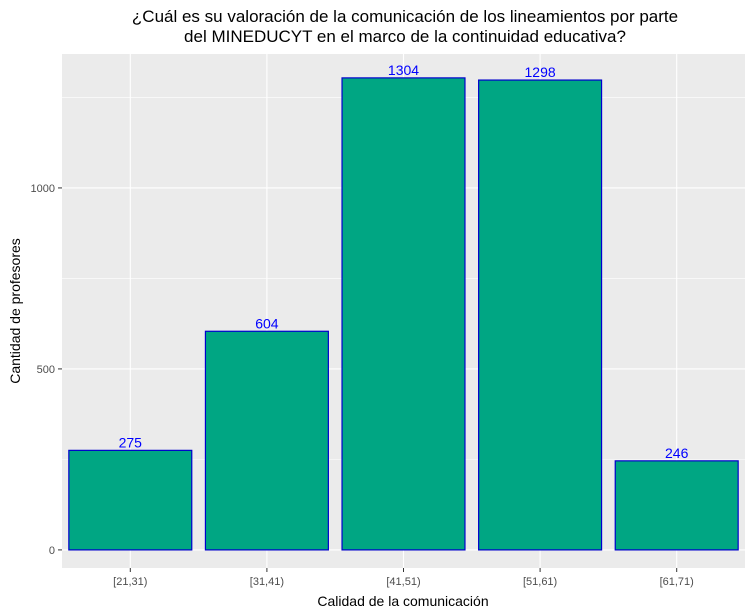 This screenshot has width=754, height=616. What do you see at coordinates (540, 72) in the screenshot?
I see `bar-value-label: 1298` at bounding box center [540, 72].